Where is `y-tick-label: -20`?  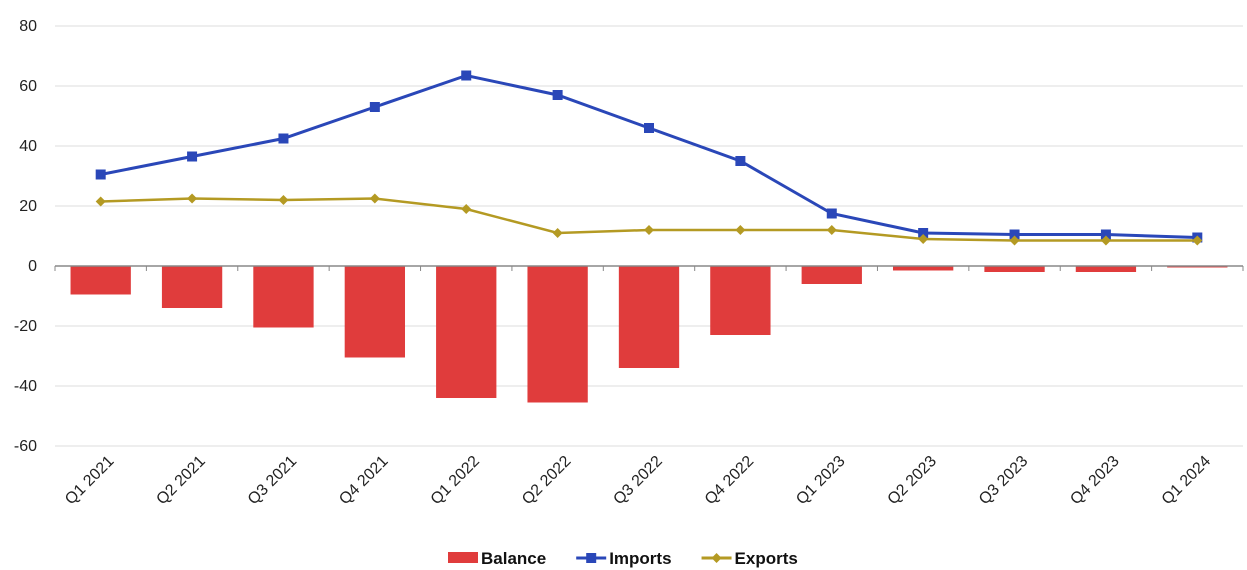
y-tick-label: -20 is located at coordinates (25, 326).